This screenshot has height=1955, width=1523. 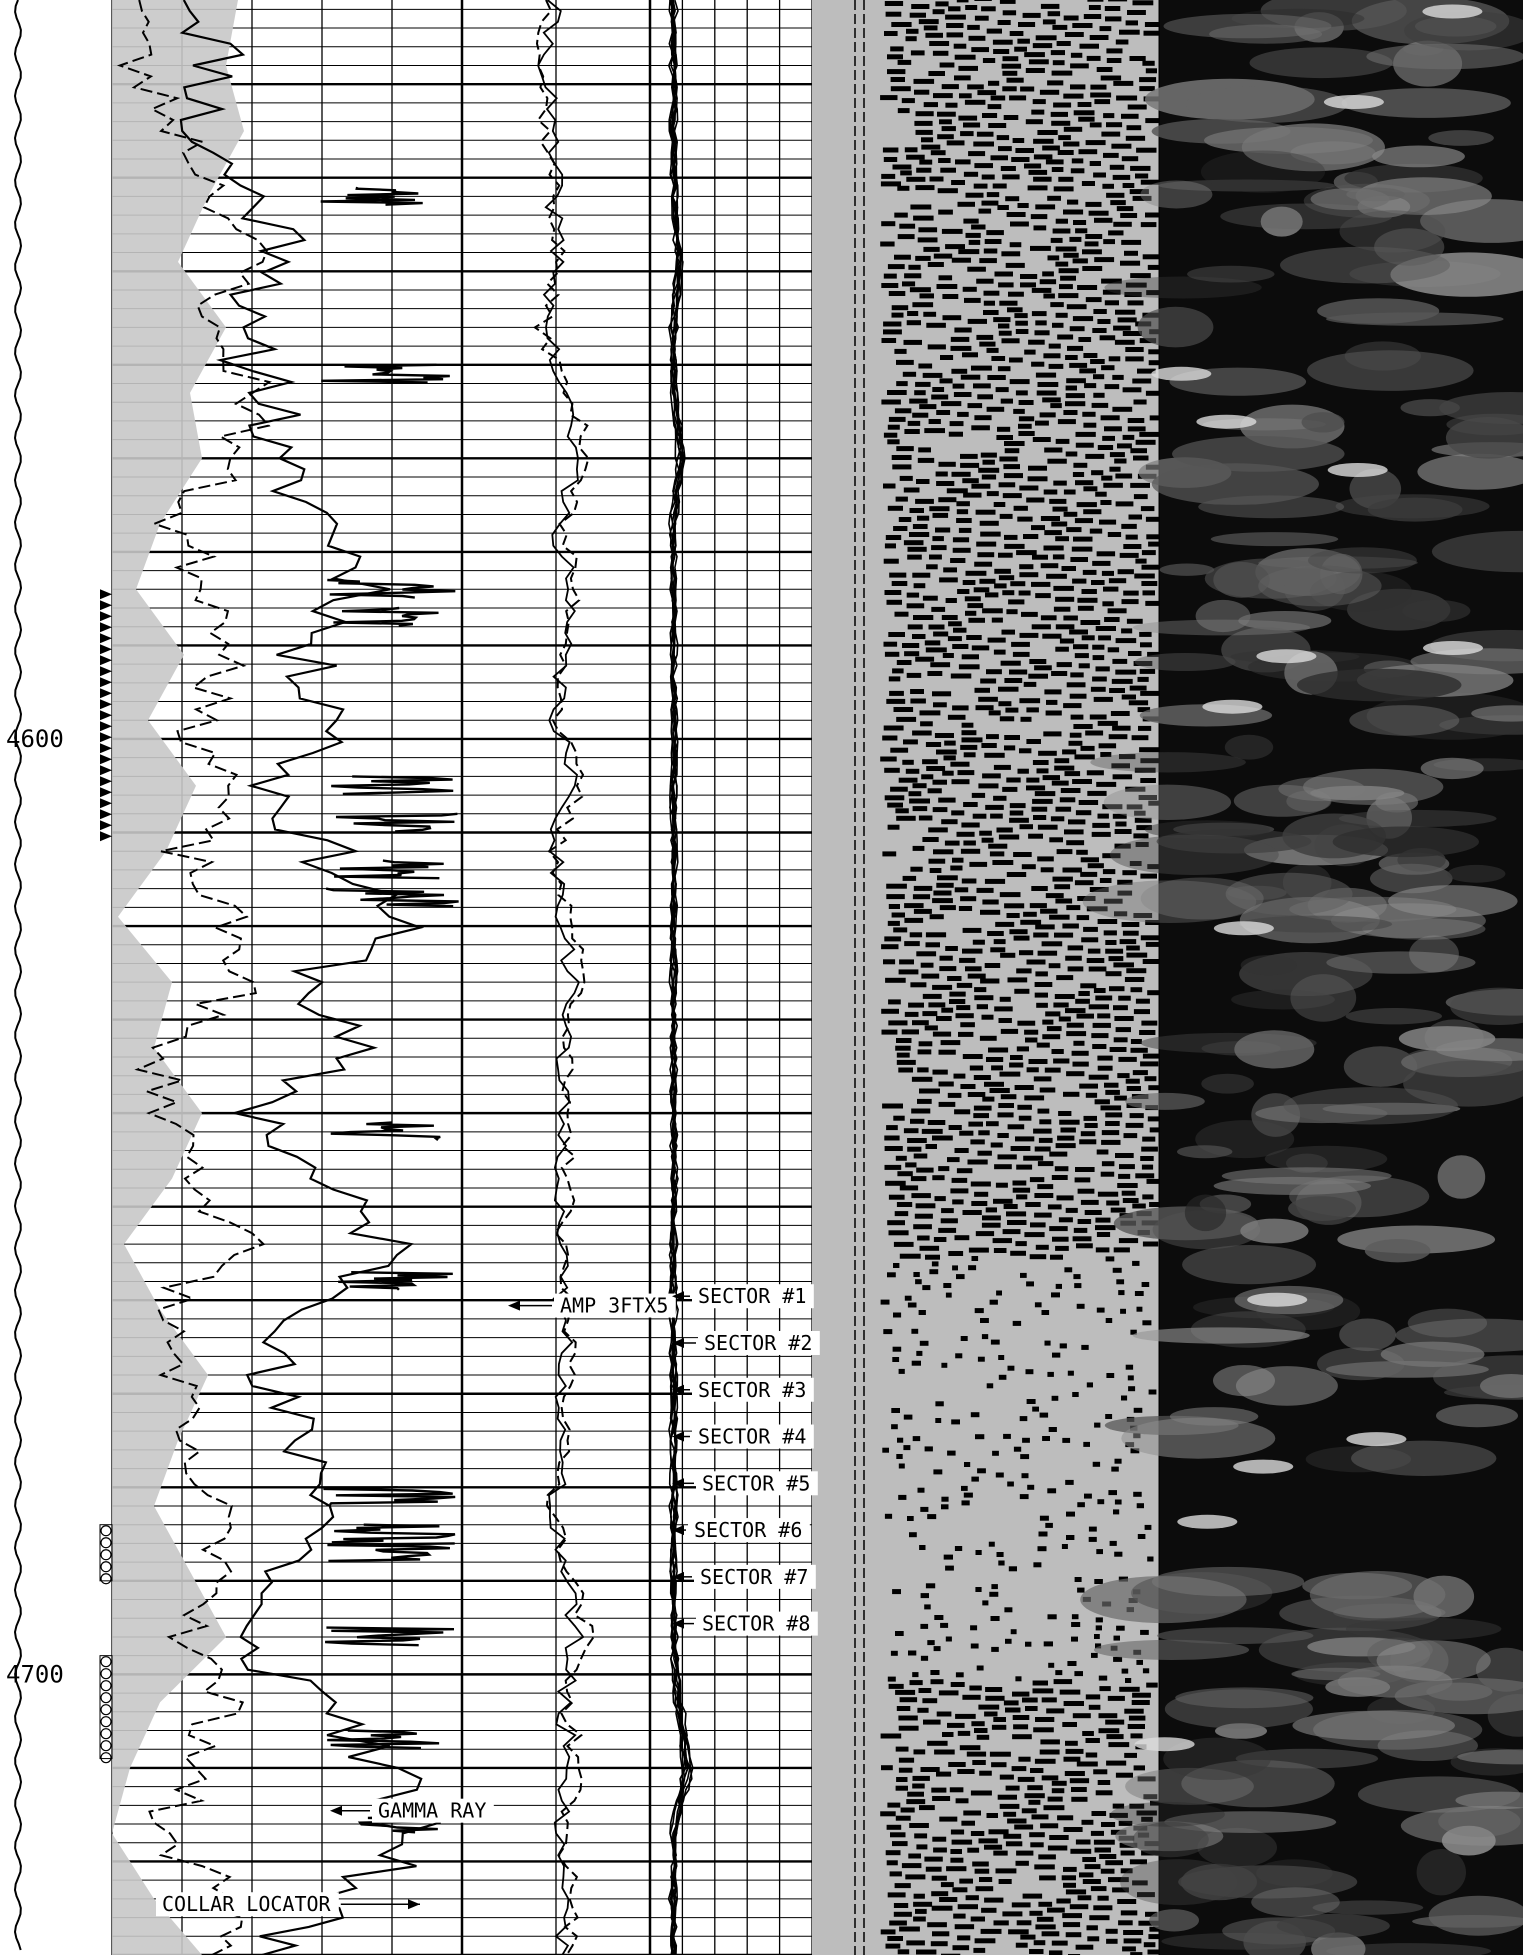 I want to click on annotation-arrow, so click(x=414, y=1904).